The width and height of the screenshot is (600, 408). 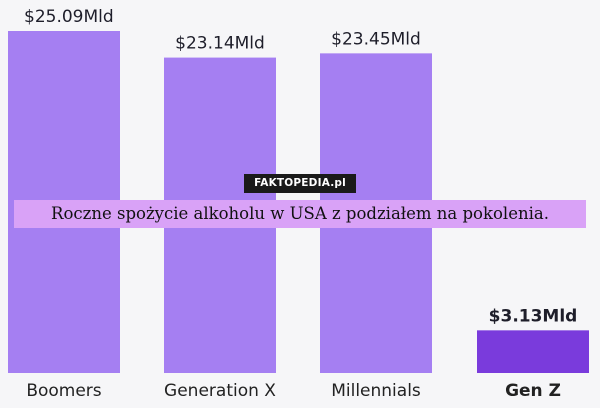 I want to click on value-label-millennials: $23.45Mld, so click(x=376, y=39).